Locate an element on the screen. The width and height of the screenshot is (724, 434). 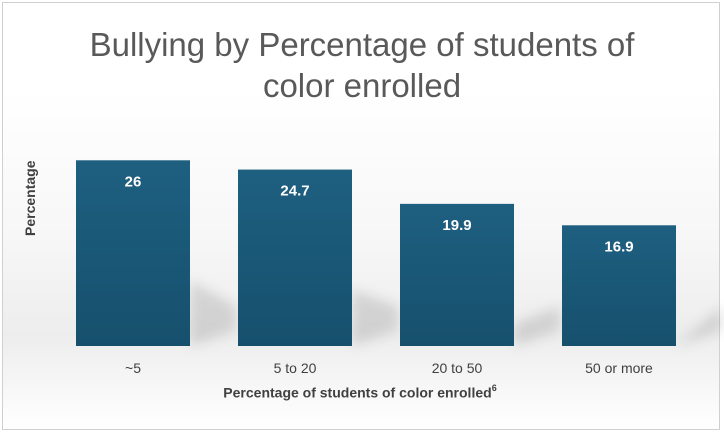
x-tick-label-0: ~5 is located at coordinates (133, 368).